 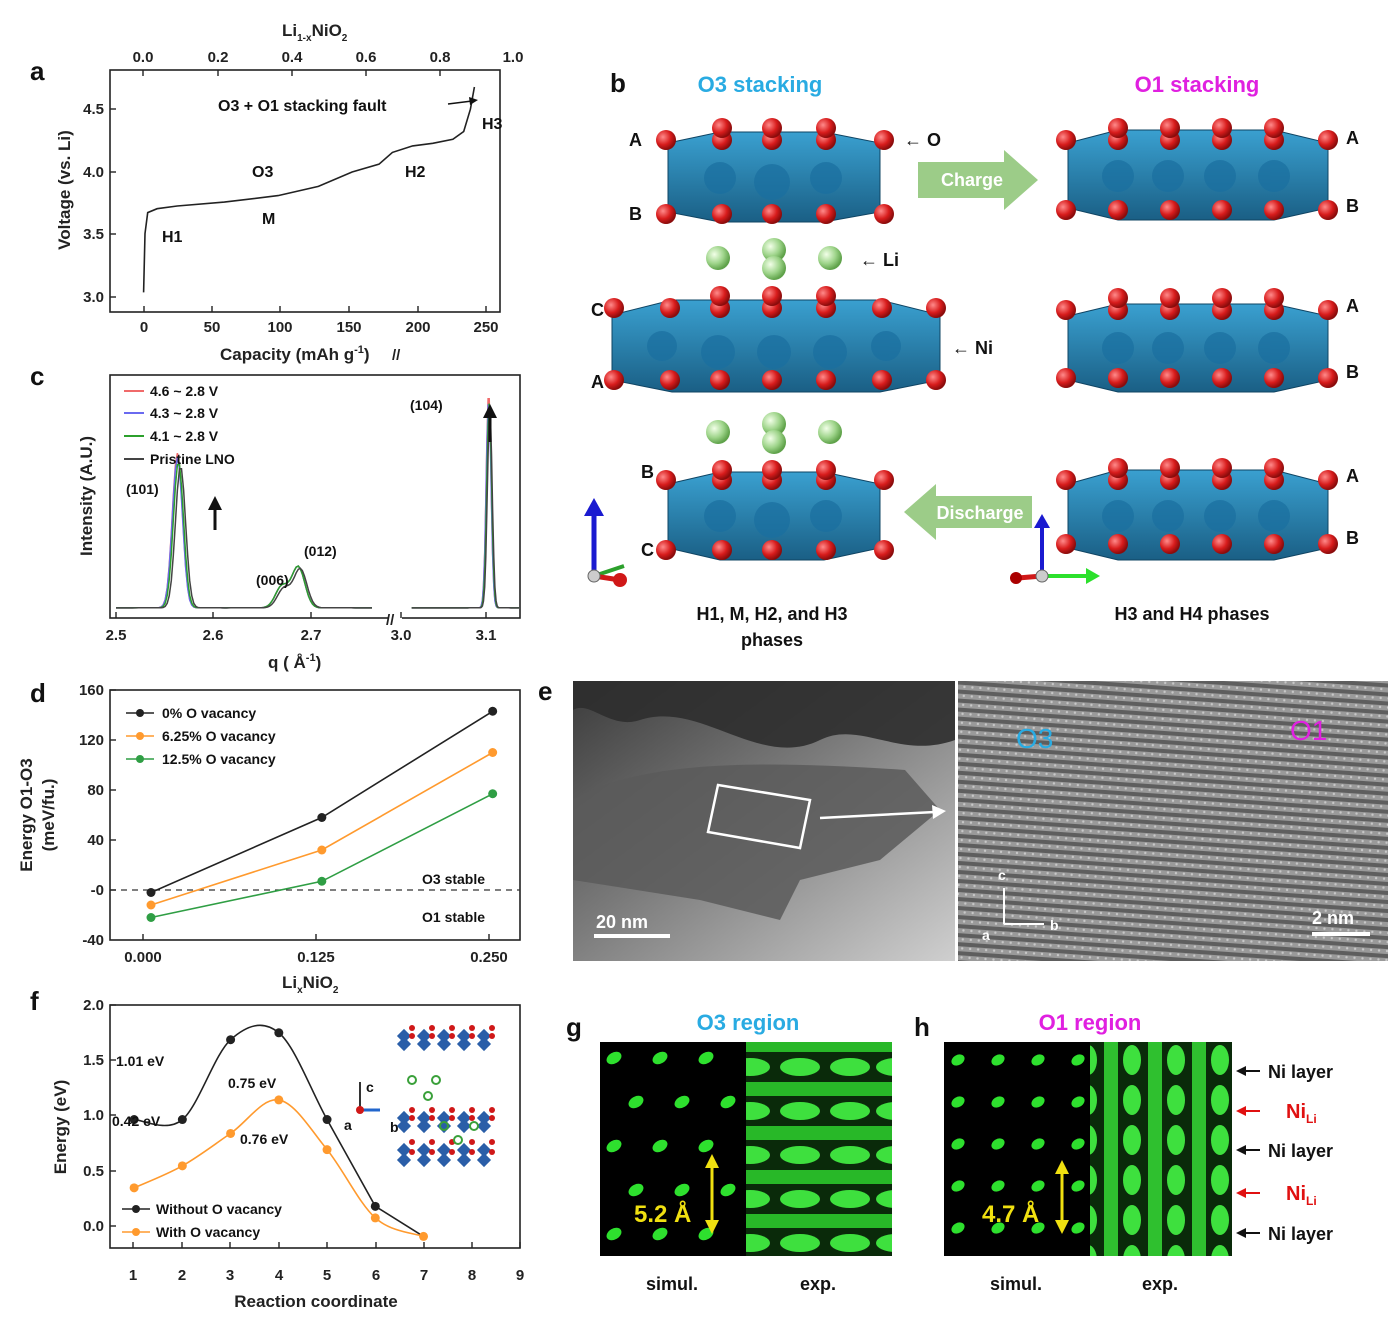 I want to click on f-energy-series, so click(x=279, y=1132).